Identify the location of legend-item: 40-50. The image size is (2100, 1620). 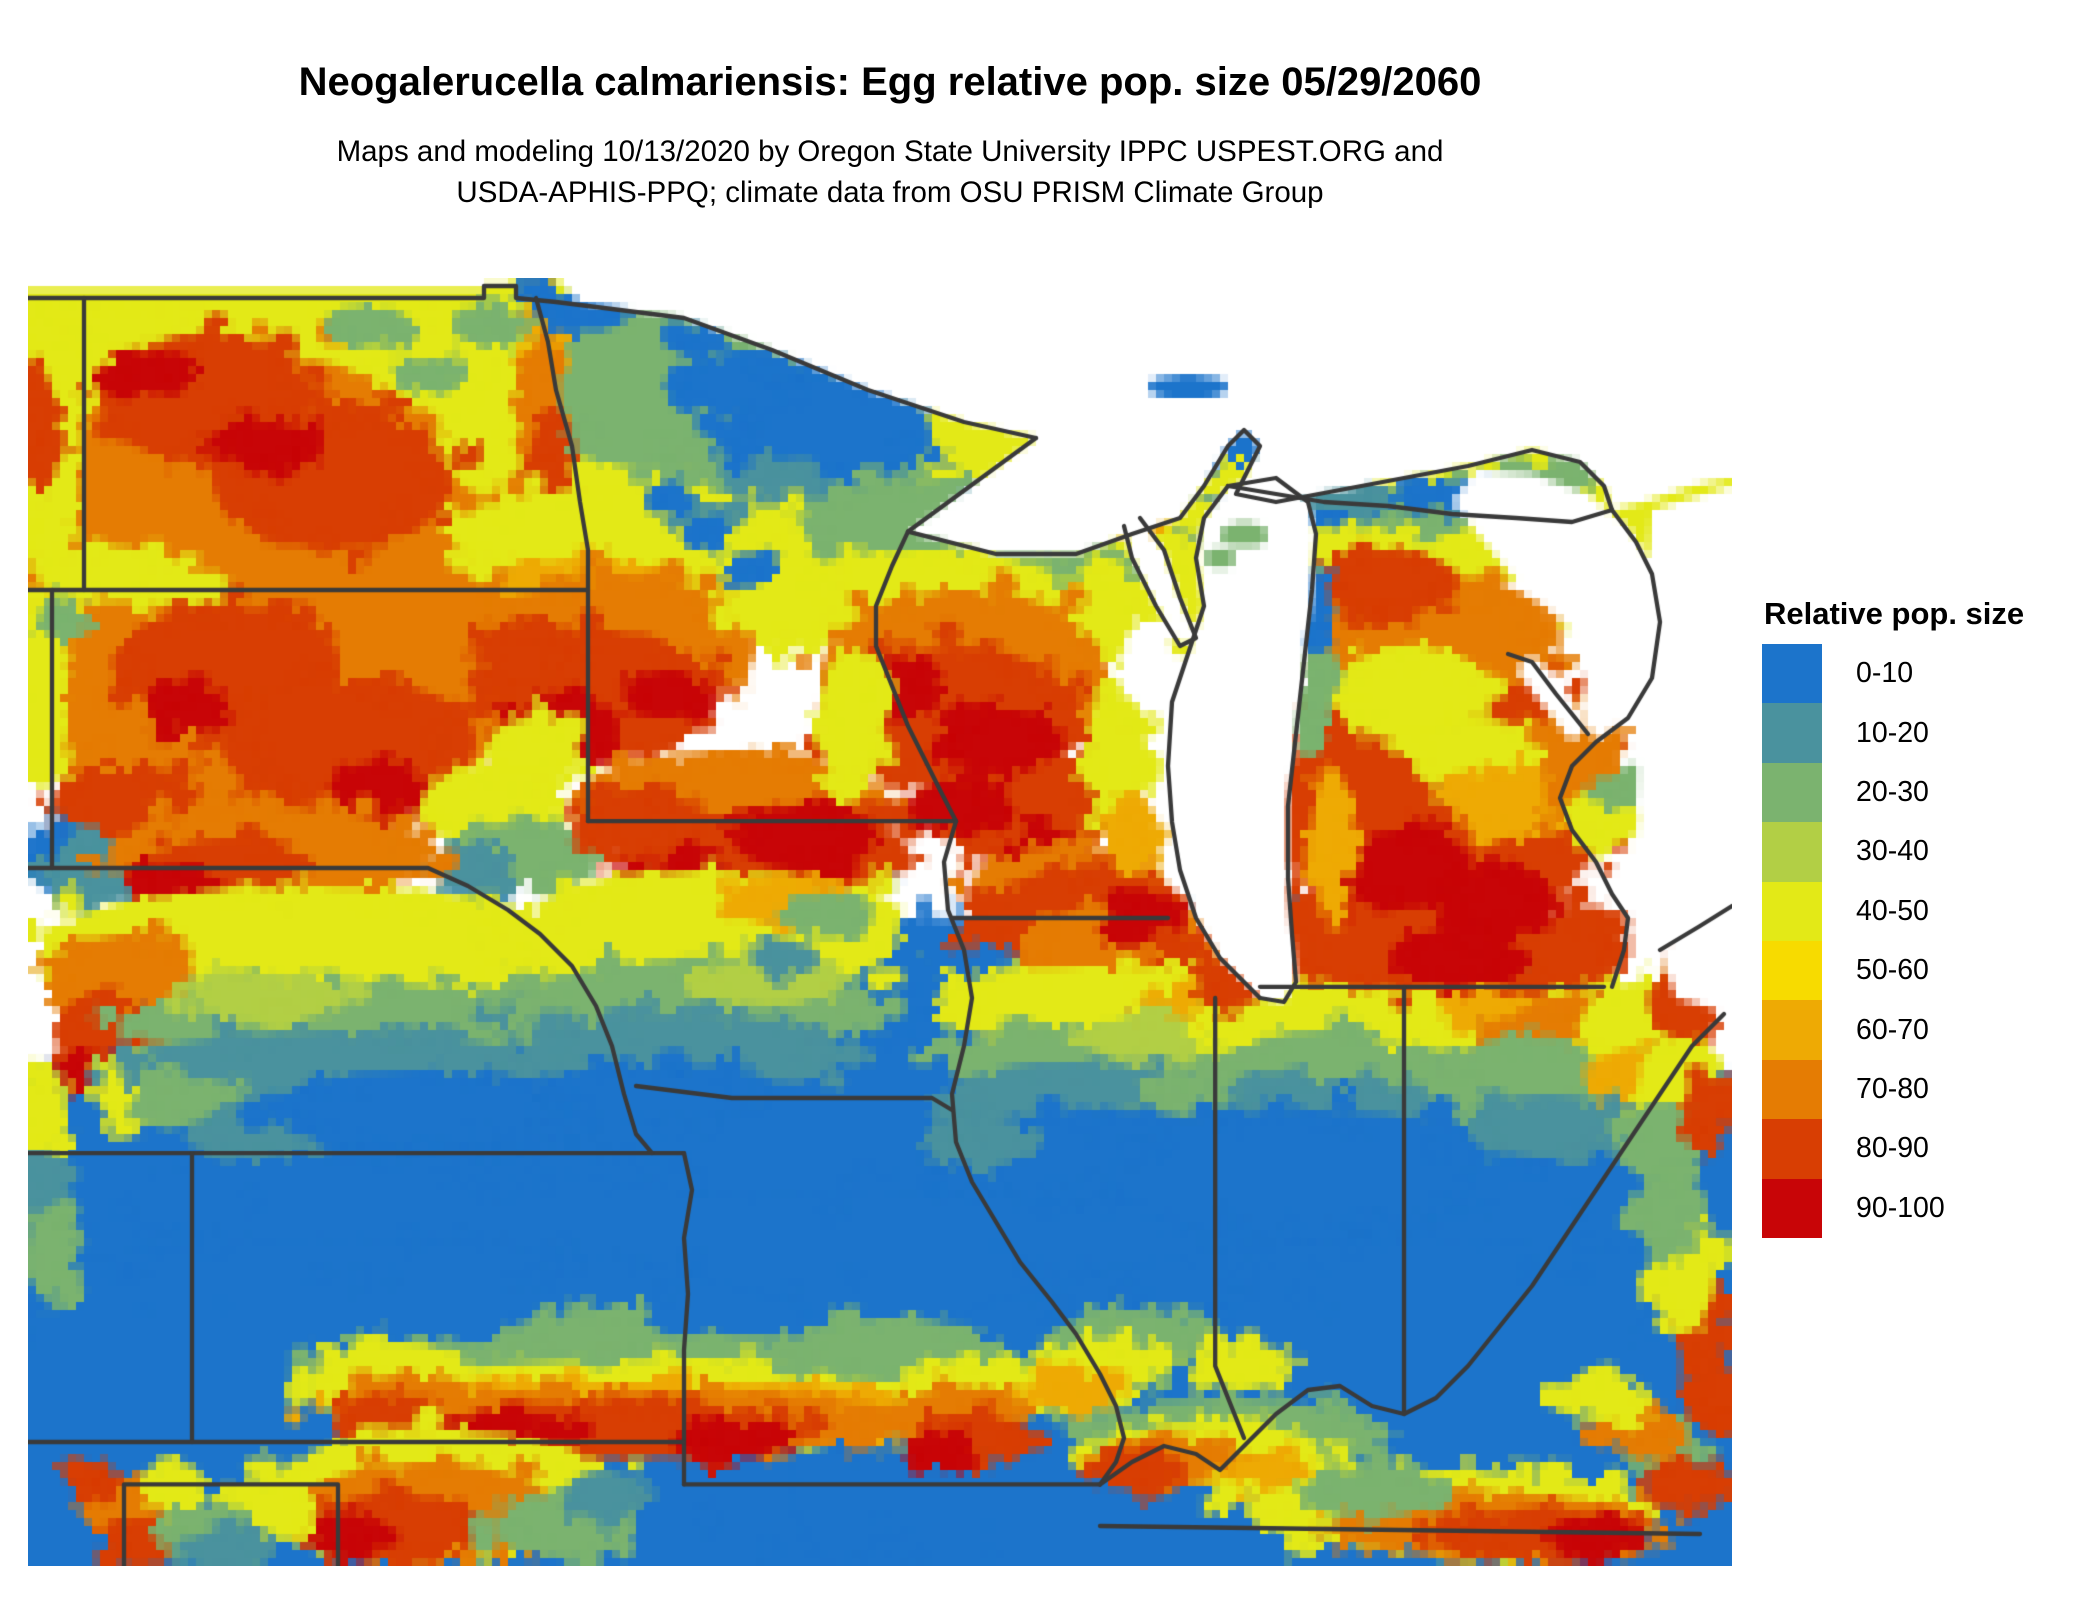
(1927, 911).